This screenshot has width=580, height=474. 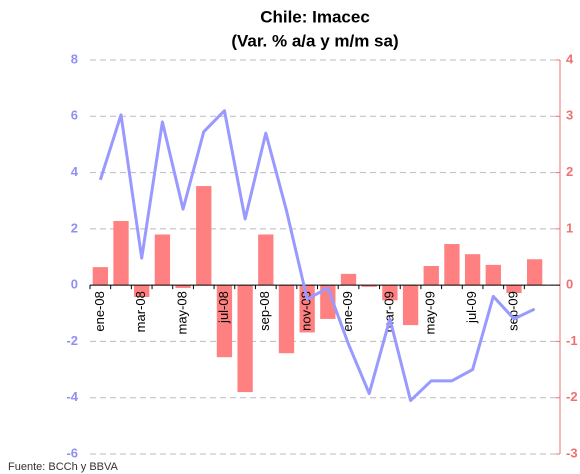 What do you see at coordinates (72, 396) in the screenshot?
I see `y-tick-label: -4` at bounding box center [72, 396].